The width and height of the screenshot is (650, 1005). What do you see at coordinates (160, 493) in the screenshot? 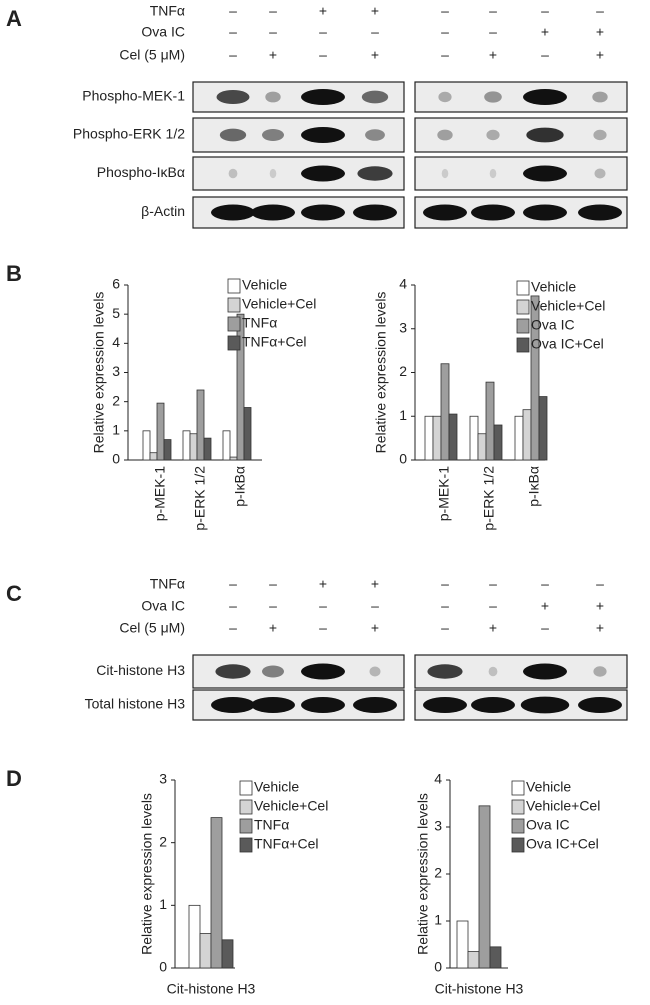
I see `x-tick-label: p-MEK-1` at bounding box center [160, 493].